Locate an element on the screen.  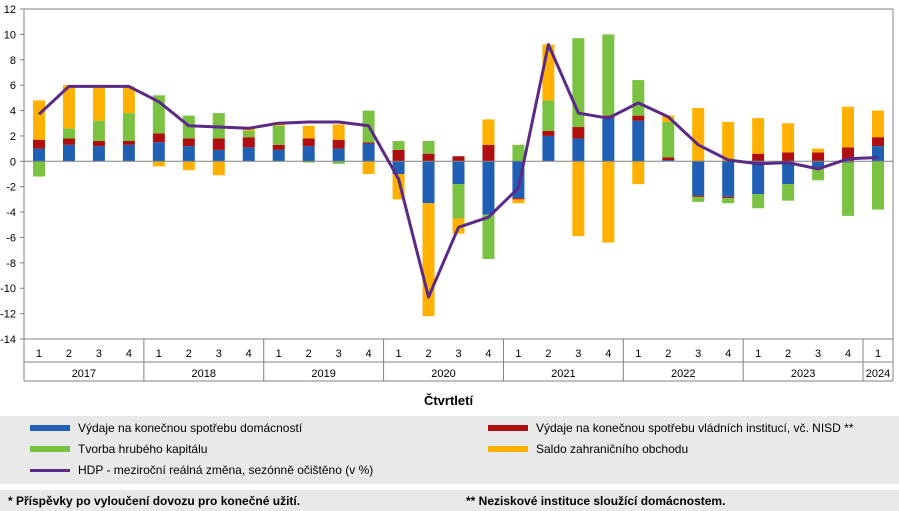
x-year-label: 2024 is located at coordinates (878, 374).